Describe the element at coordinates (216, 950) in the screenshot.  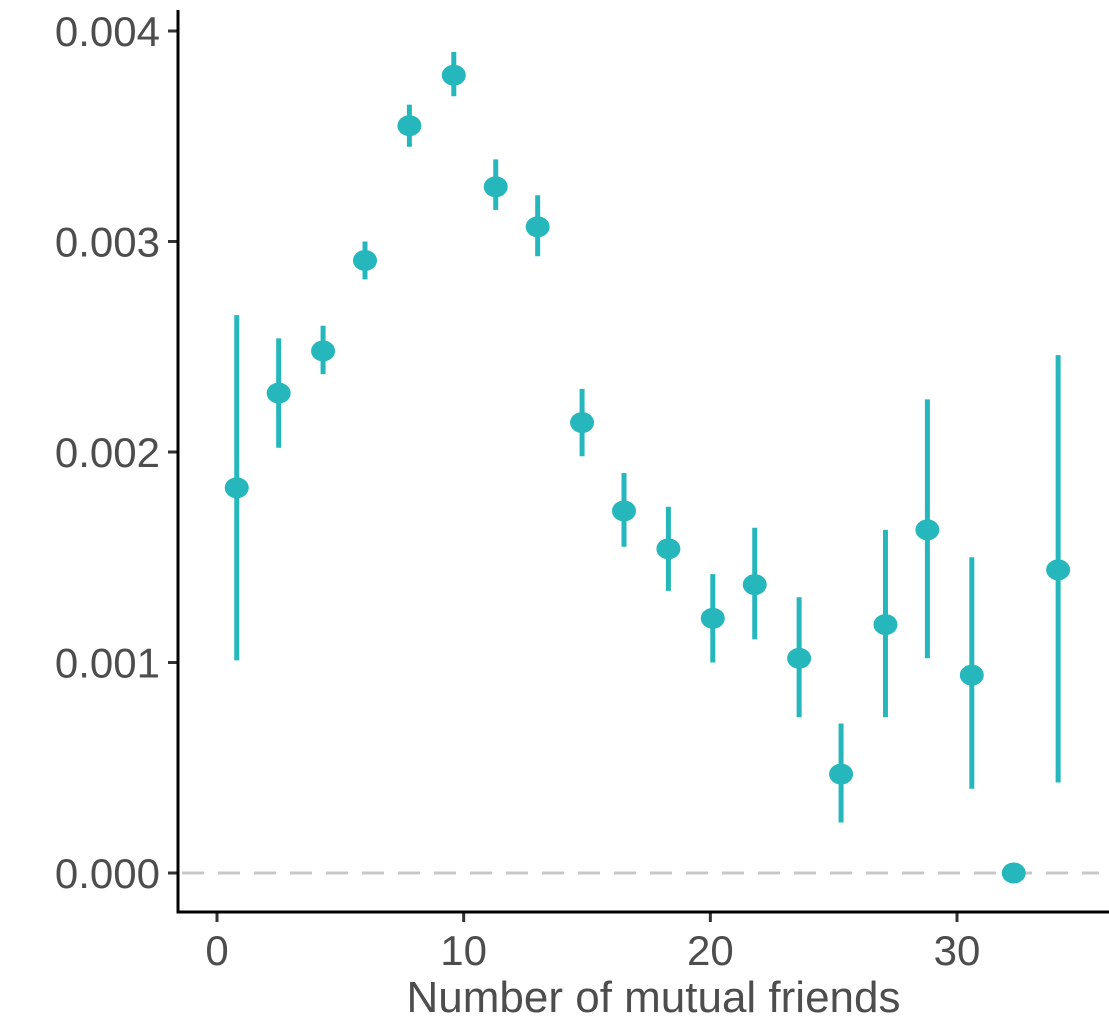
I see `x-tick-label: 0` at that location.